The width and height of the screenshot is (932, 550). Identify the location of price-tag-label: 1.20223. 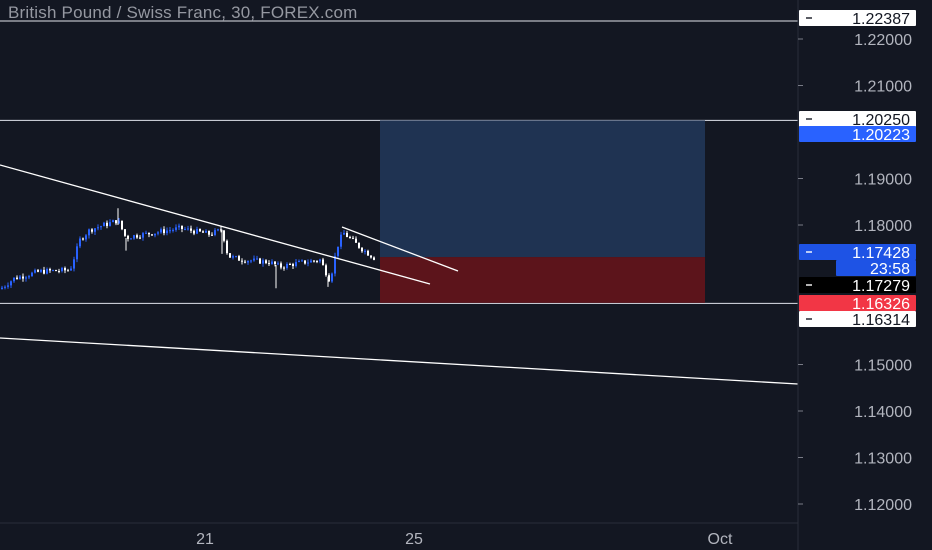
(881, 135).